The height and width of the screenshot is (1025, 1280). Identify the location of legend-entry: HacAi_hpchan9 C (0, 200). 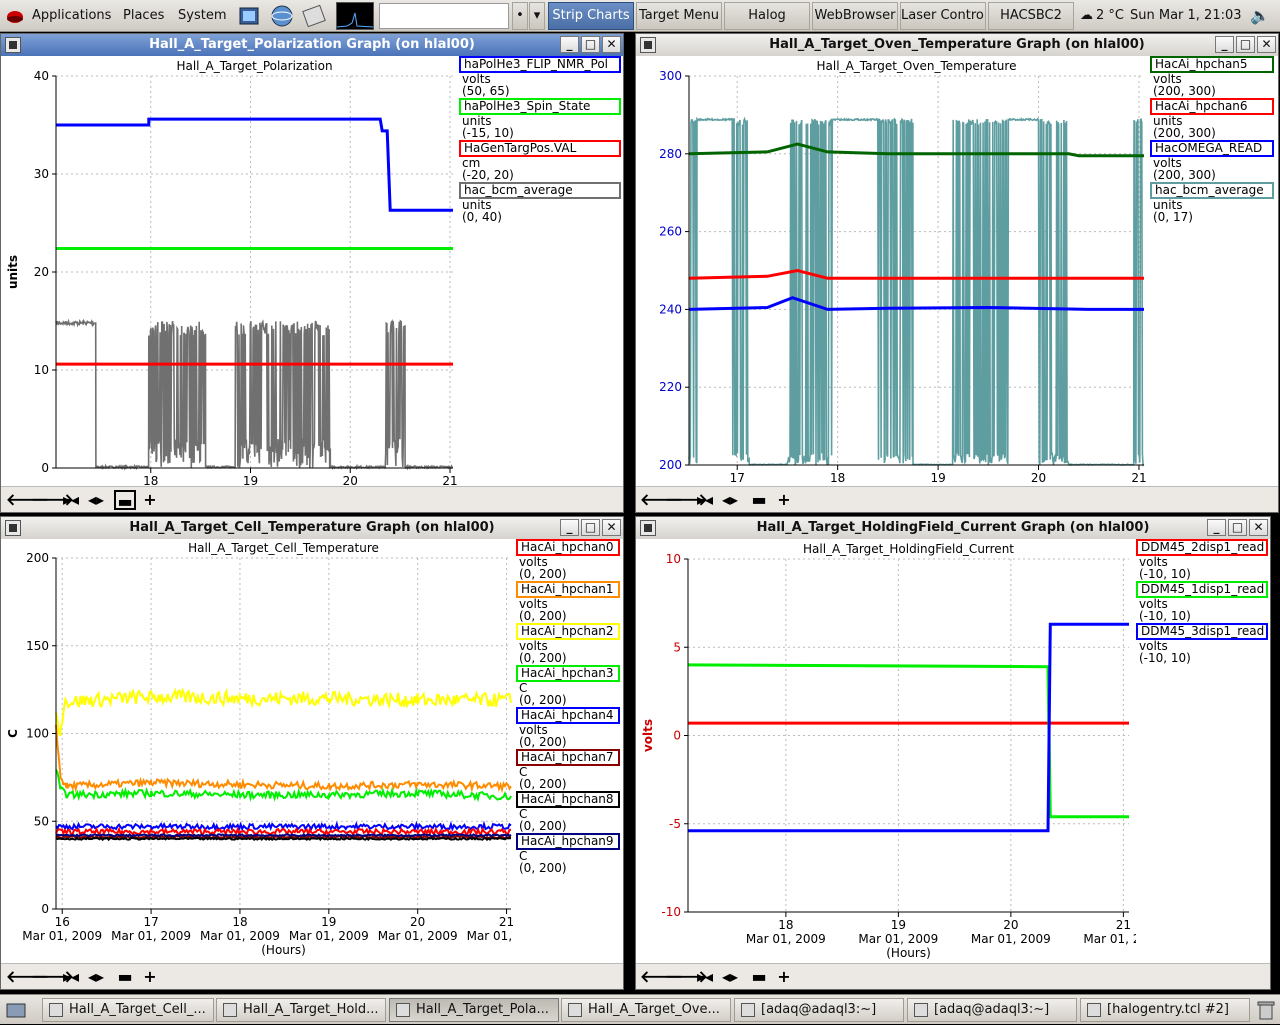
(568, 853).